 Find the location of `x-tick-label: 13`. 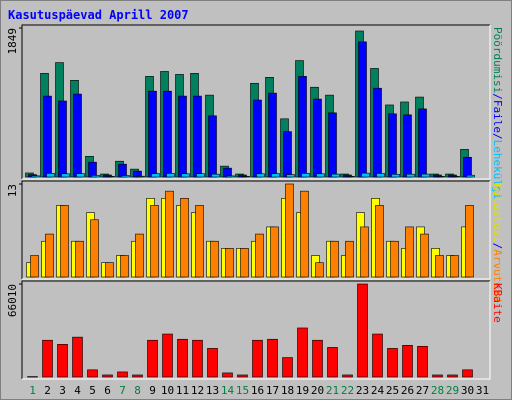

x-tick-label: 13 is located at coordinates (212, 390).